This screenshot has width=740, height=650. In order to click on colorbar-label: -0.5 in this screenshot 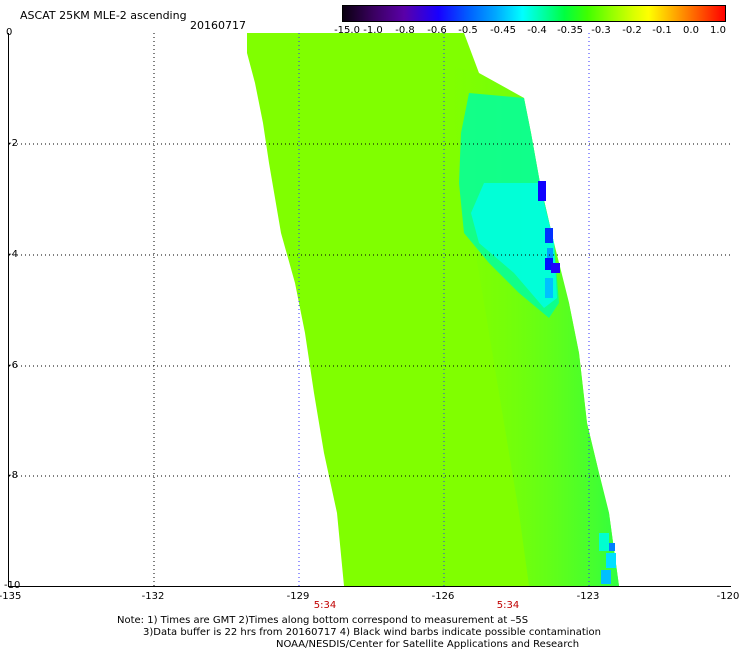, I will do `click(468, 30)`.